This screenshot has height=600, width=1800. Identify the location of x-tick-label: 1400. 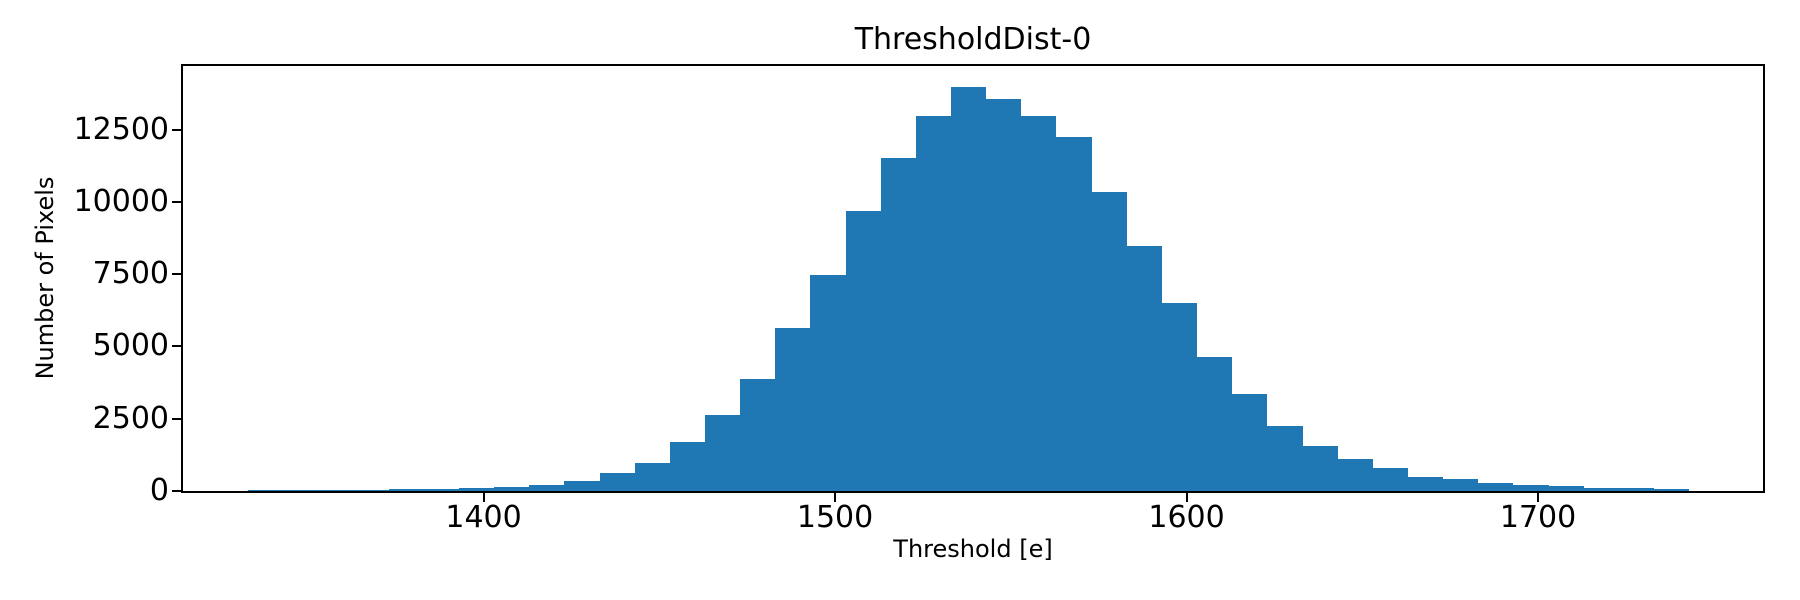
(483, 517).